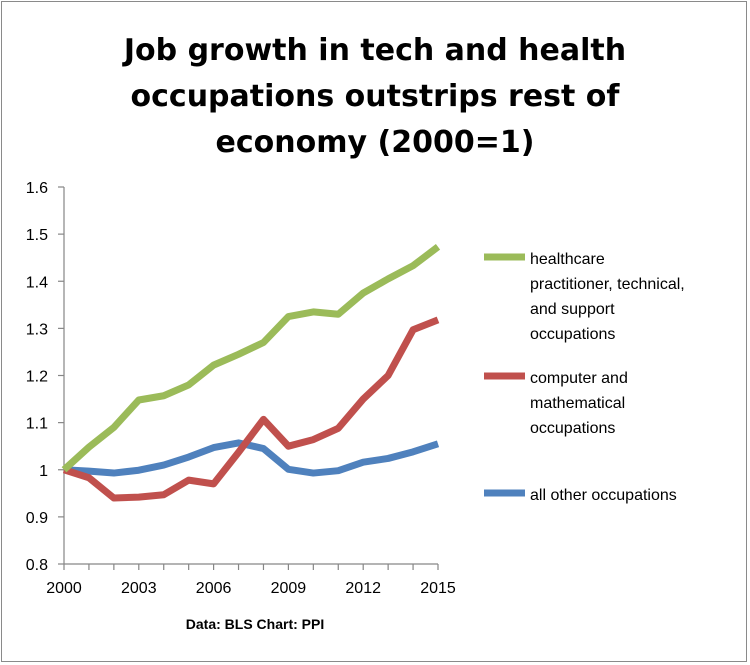 This screenshot has width=750, height=665. Describe the element at coordinates (37, 188) in the screenshot. I see `y-tick-label: 1.6` at that location.